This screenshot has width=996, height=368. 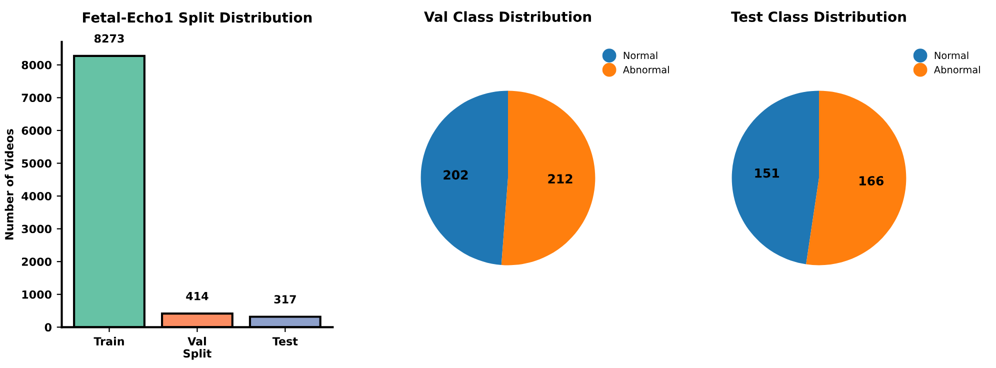 I want to click on y-tick-label: 3000, so click(x=37, y=229).